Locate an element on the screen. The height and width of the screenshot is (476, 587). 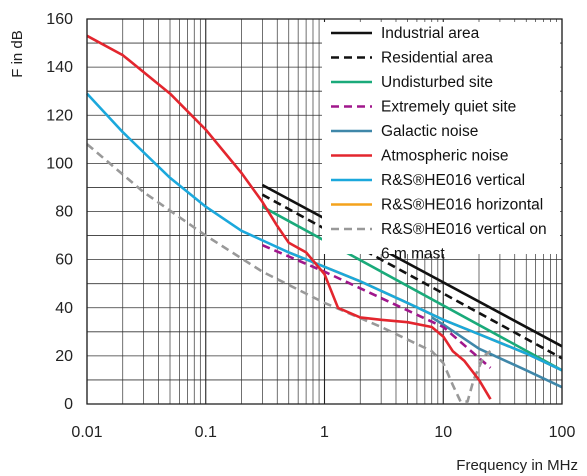
legend-label-galactic-noise: Galactic noise is located at coordinates (429, 131).